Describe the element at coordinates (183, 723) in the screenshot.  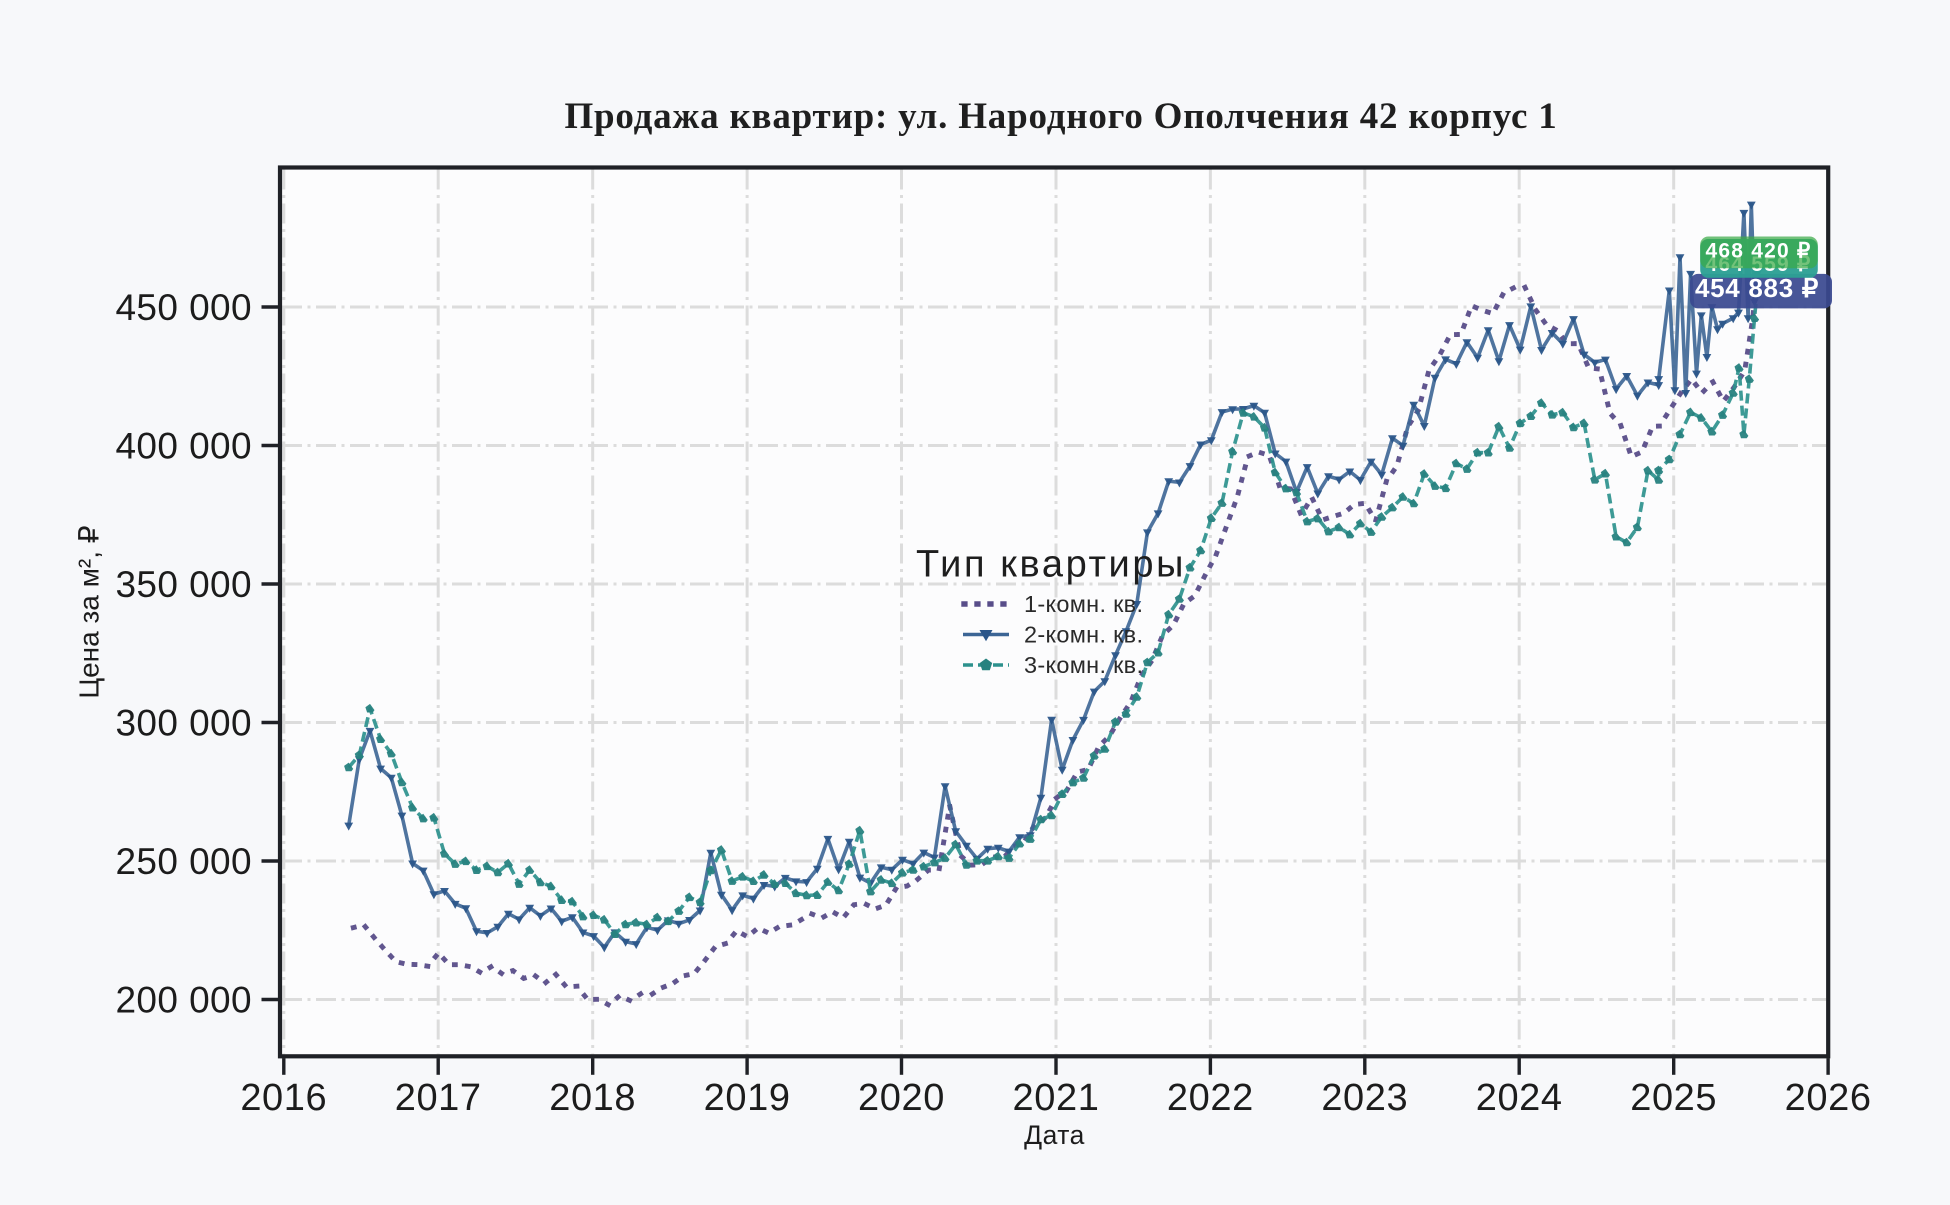
I see `svg-text: 300 000` at that location.